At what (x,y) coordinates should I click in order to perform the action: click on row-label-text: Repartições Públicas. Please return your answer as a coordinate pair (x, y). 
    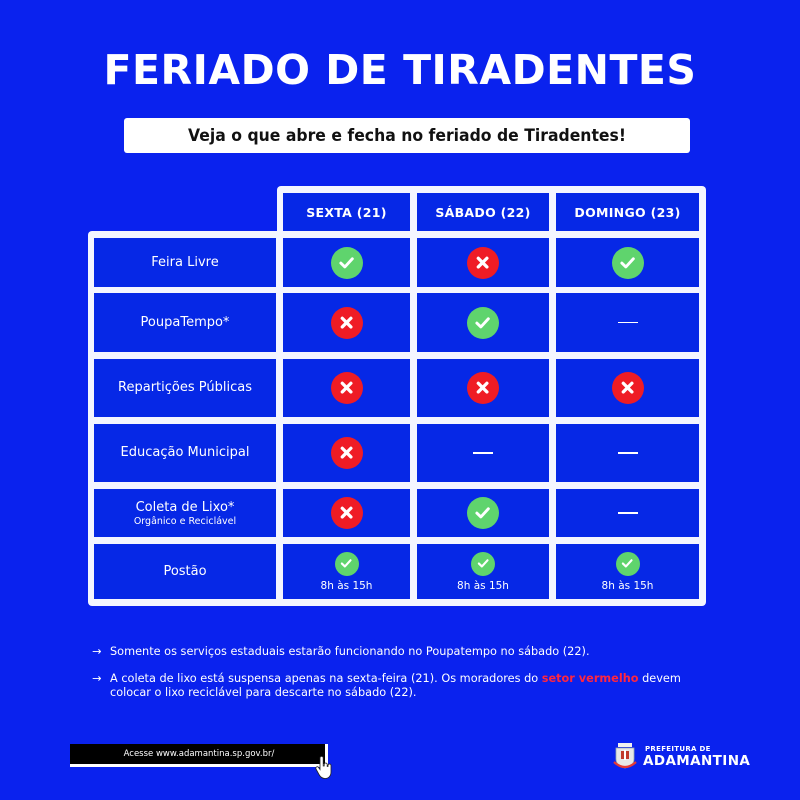
    Looking at the image, I should click on (185, 387).